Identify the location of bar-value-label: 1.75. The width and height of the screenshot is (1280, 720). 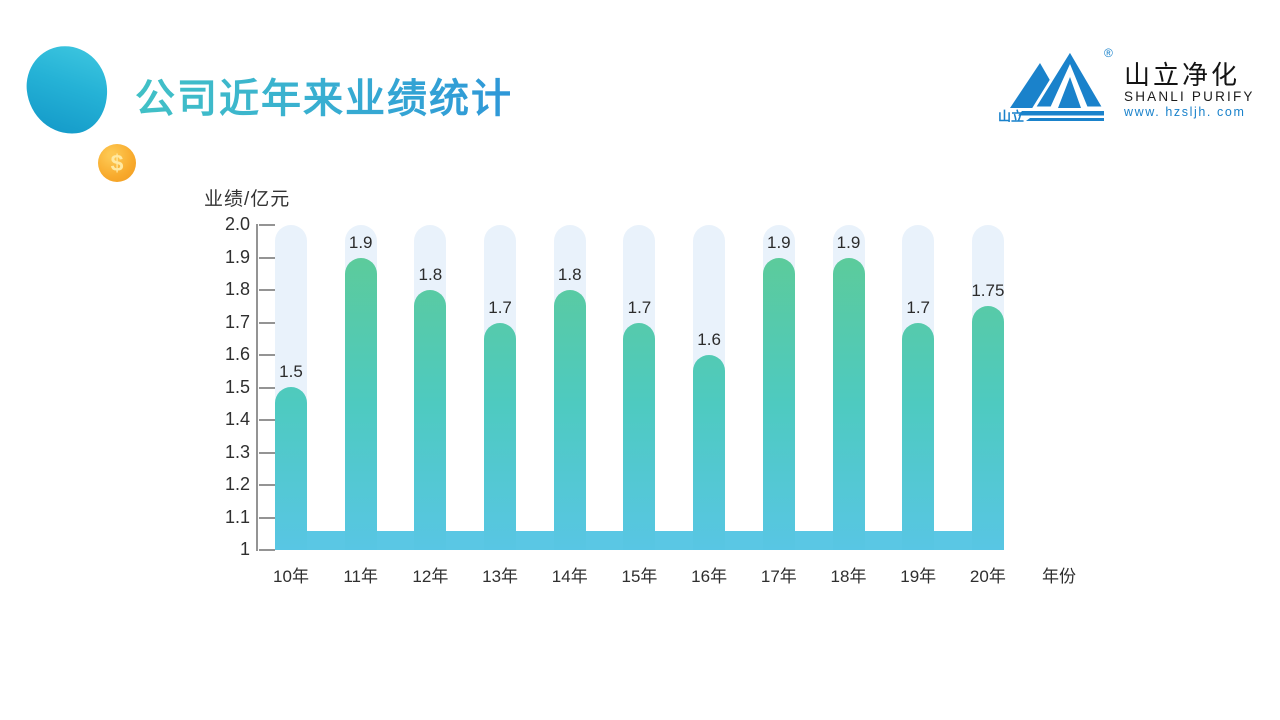
(988, 290).